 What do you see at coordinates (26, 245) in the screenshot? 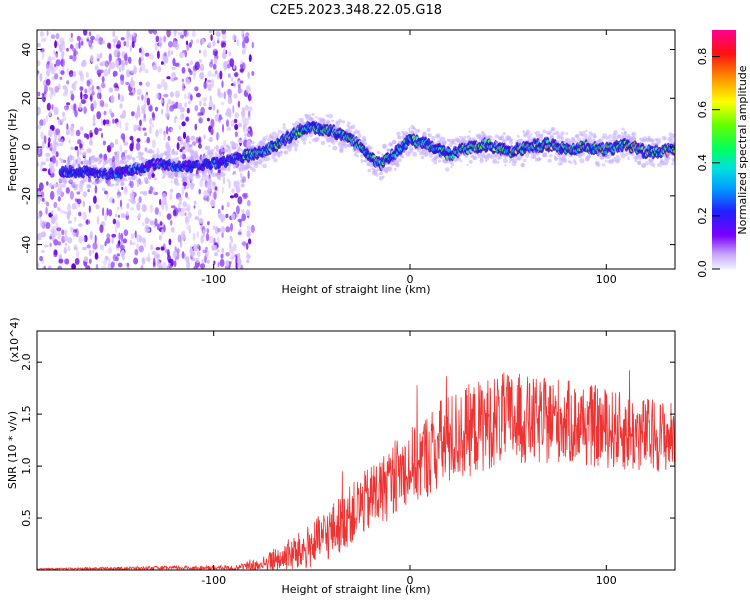
I see `spectrogram-y-tick-label: -40` at bounding box center [26, 245].